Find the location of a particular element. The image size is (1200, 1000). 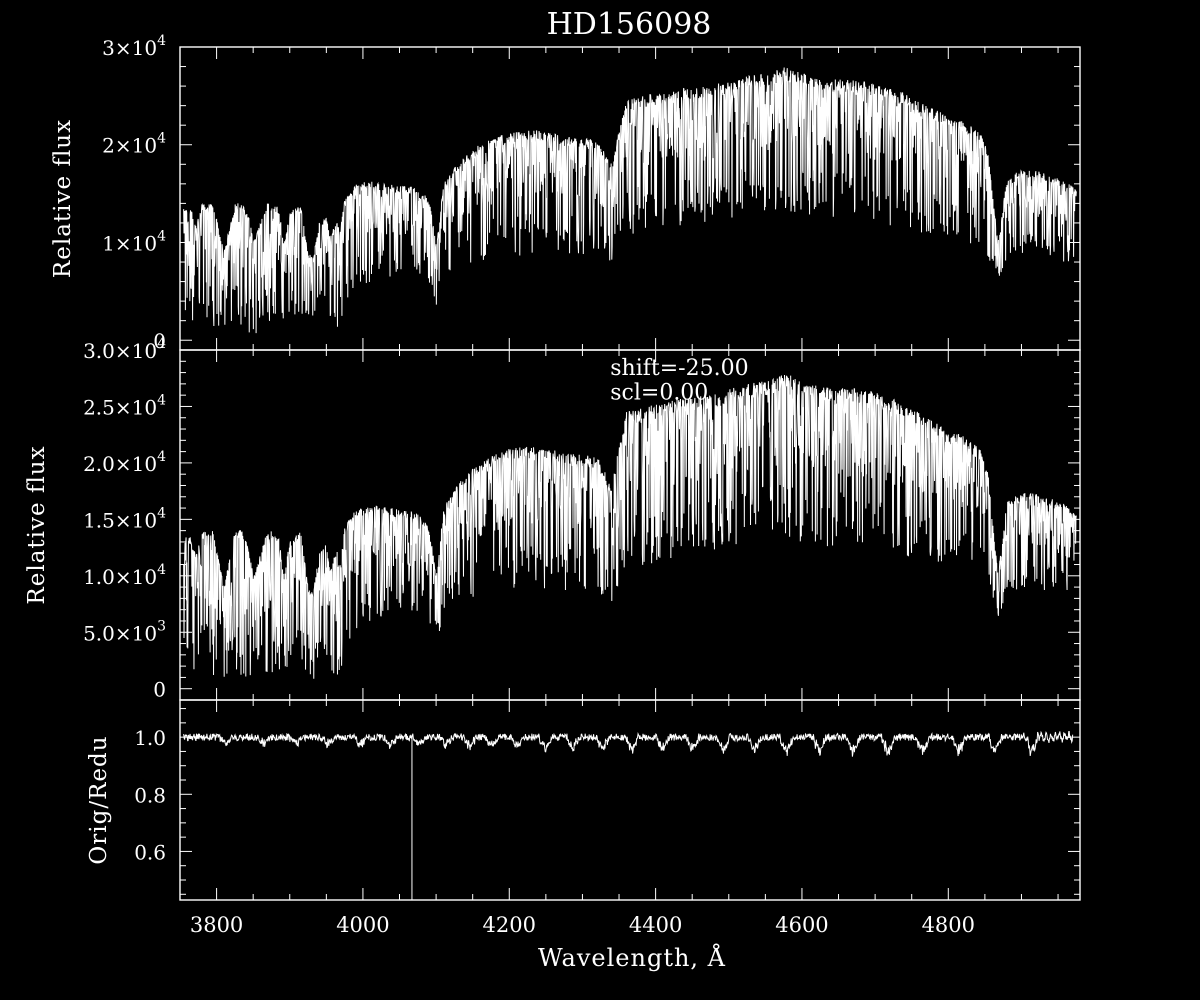

x-tick-label: 4400 is located at coordinates (655, 925).